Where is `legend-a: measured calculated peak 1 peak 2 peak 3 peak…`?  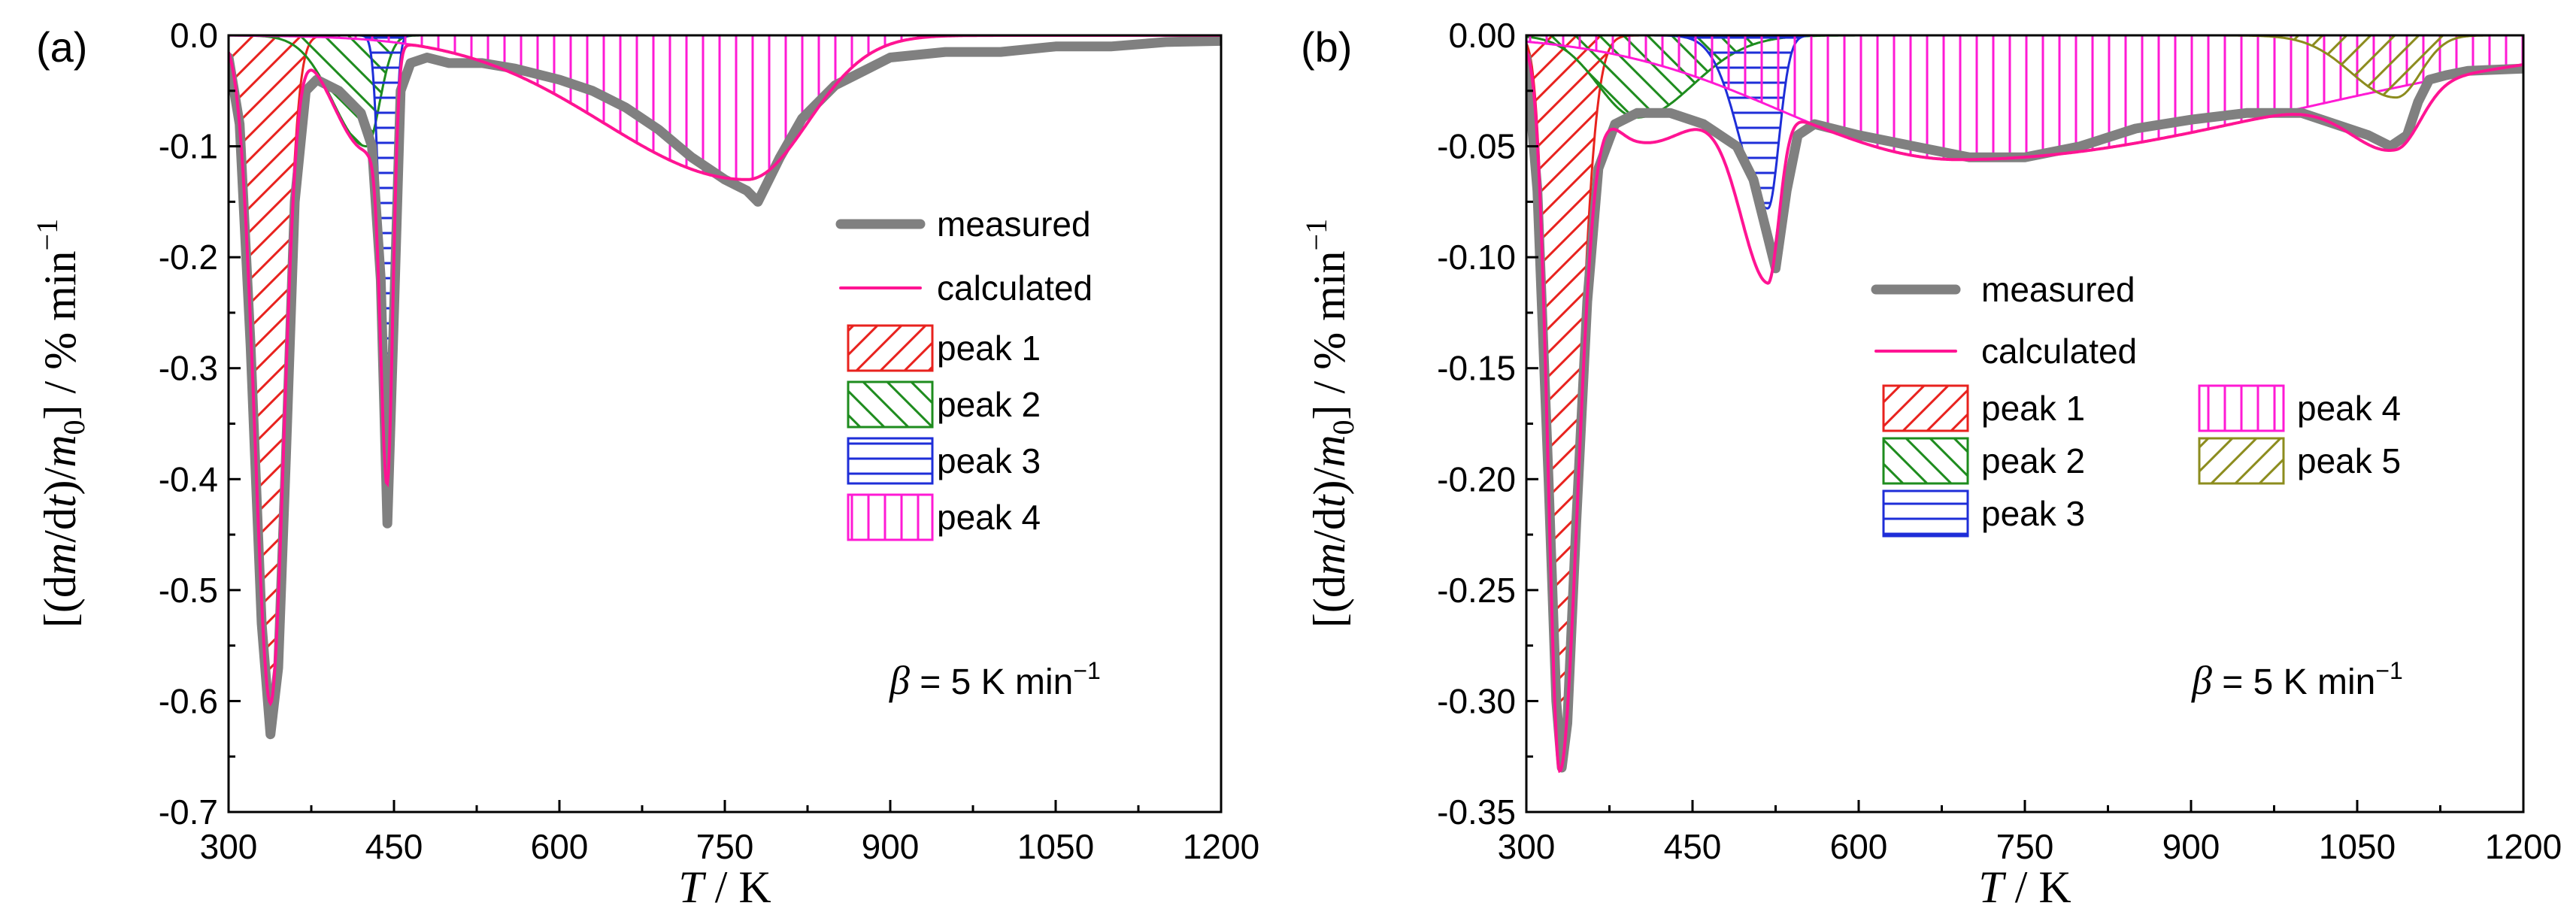 legend-a: measured calculated peak 1 peak 2 peak 3 peak… is located at coordinates (964, 373).